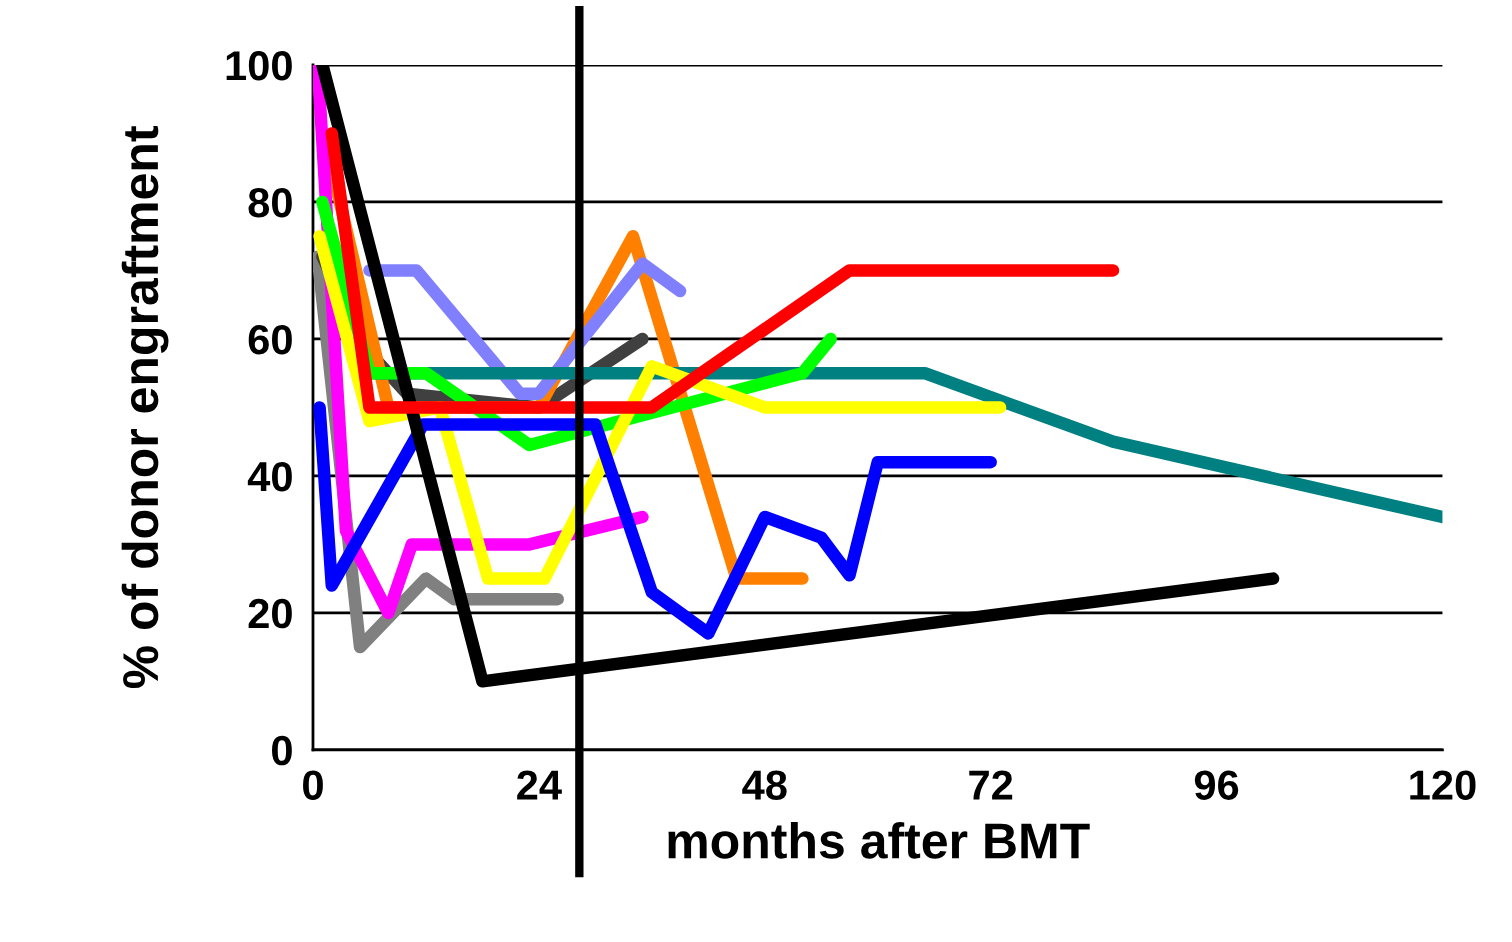  What do you see at coordinates (1443, 785) in the screenshot?
I see `x-tick-label: 120` at bounding box center [1443, 785].